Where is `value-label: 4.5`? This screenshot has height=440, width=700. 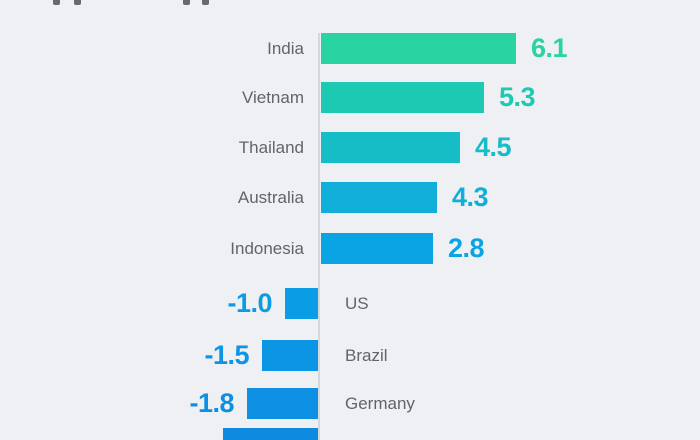
value-label: 4.5 is located at coordinates (493, 147).